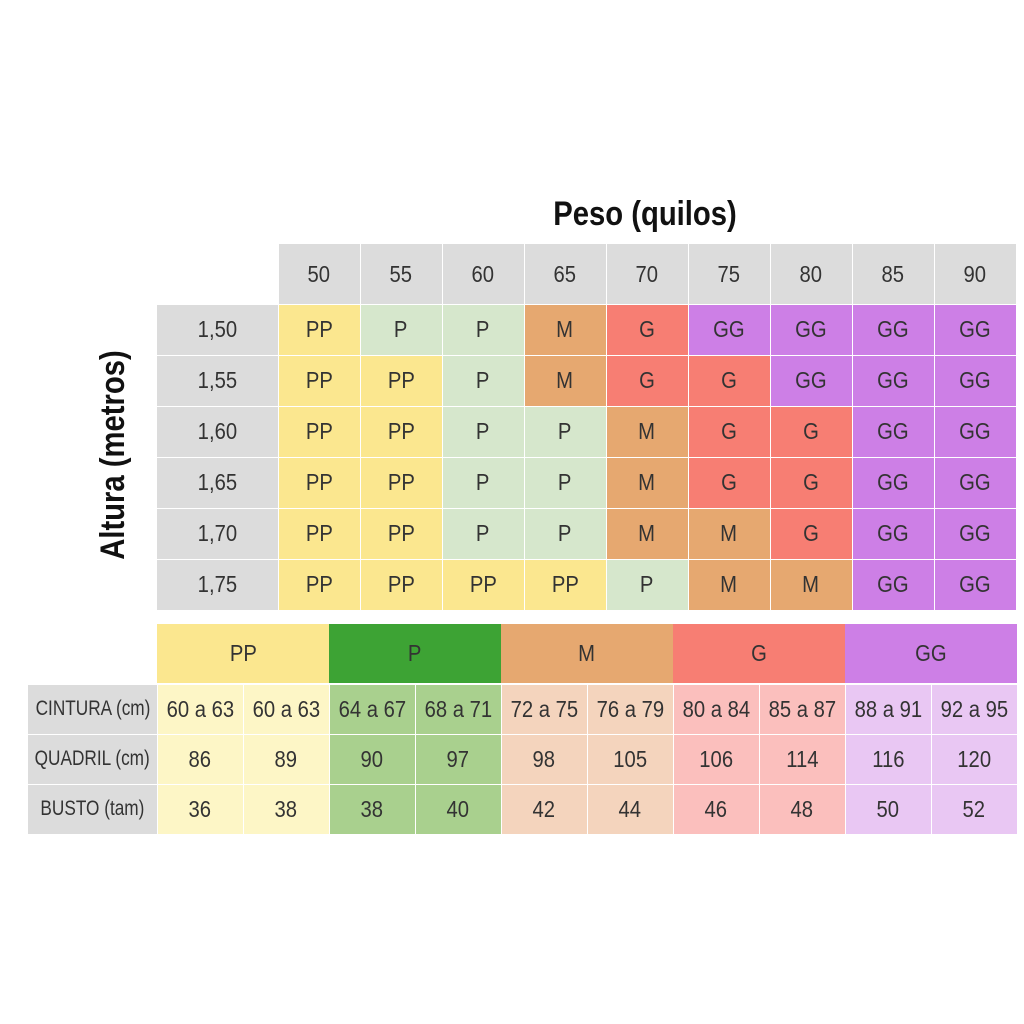 This screenshot has width=1024, height=1024. I want to click on measure-cell-text: 64 a 67, so click(372, 708).